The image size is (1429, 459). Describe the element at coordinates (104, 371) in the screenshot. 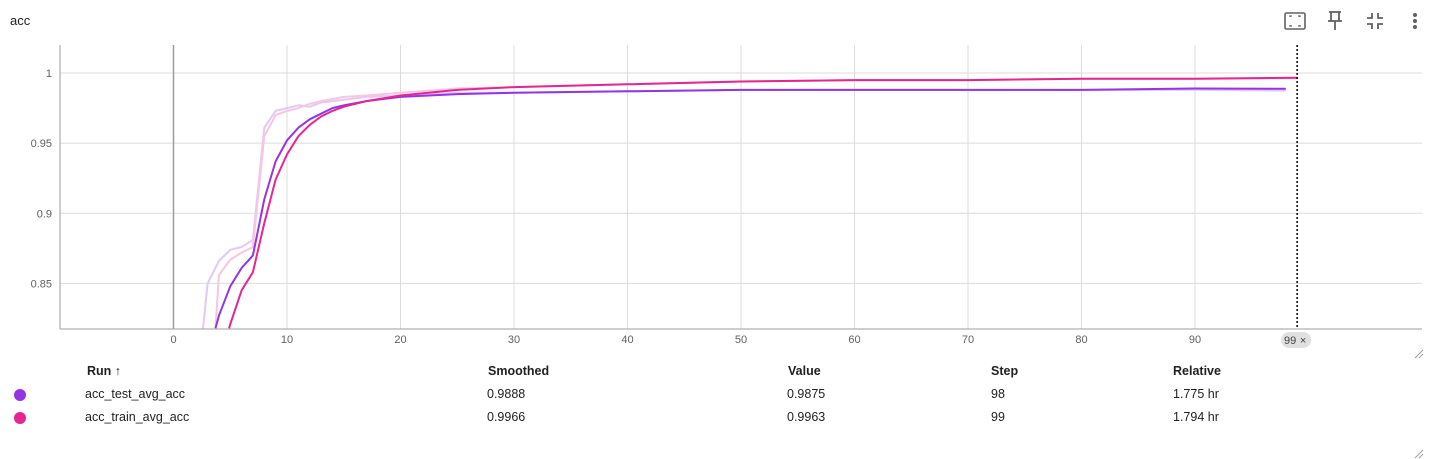

I see `header-run: Run ↑` at that location.